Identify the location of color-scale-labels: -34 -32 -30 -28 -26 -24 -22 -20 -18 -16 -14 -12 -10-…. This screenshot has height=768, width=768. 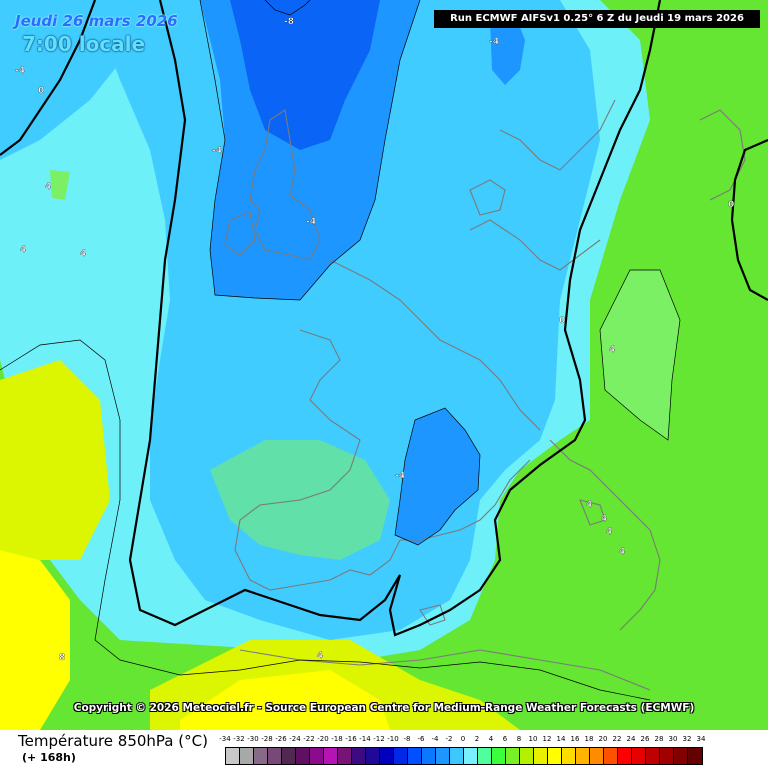
(384, 741).